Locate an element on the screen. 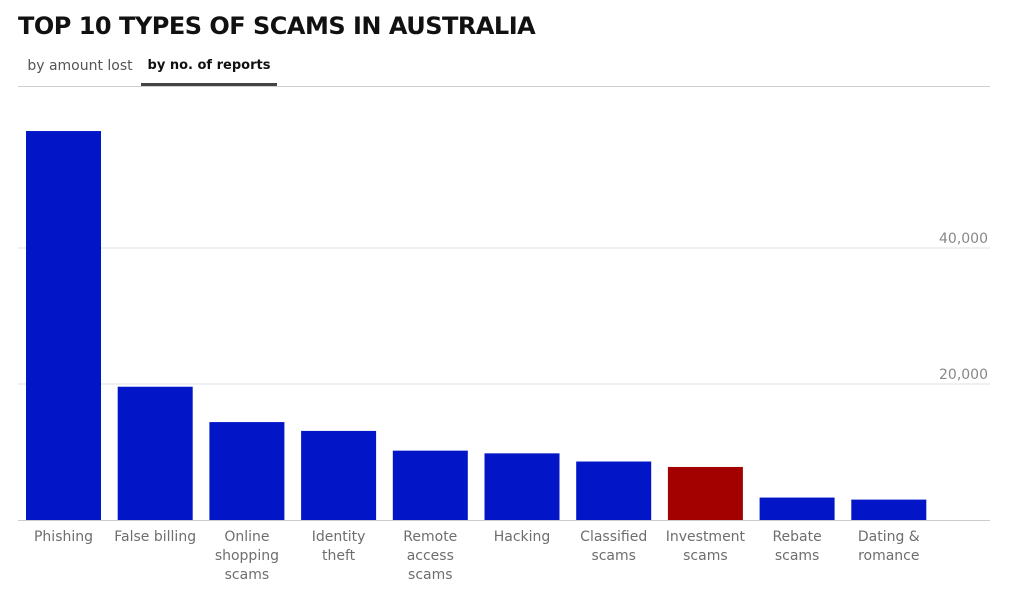 This screenshot has height=591, width=1024. category-label: Online shopping scams is located at coordinates (247, 556).